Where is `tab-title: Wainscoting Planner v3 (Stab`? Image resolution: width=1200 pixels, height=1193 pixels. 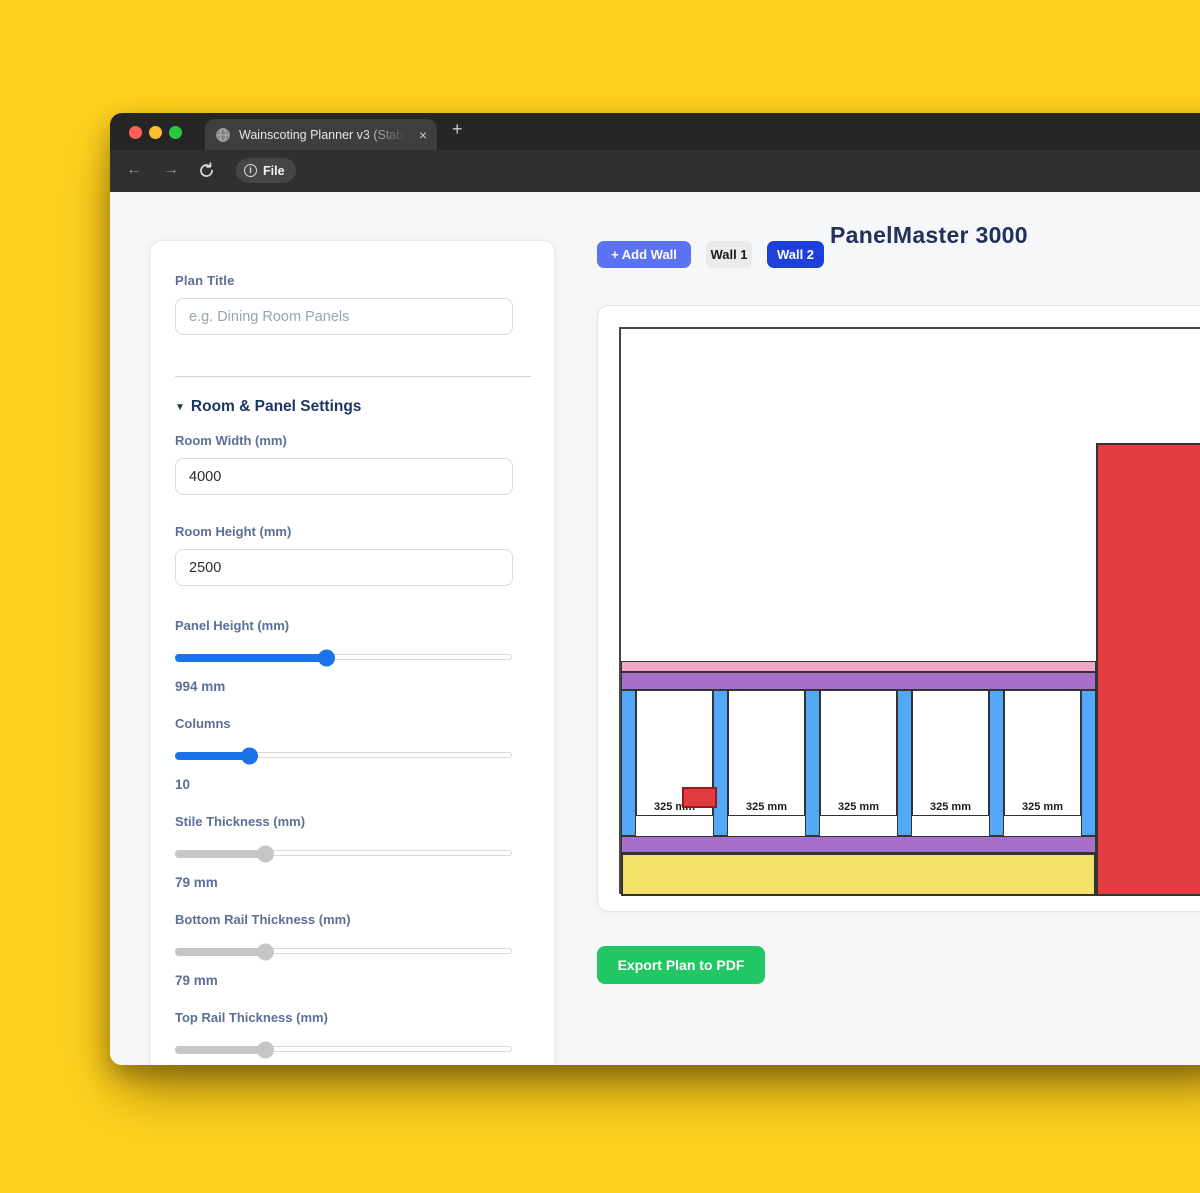 tab-title: Wainscoting Planner v3 (Stab is located at coordinates (321, 134).